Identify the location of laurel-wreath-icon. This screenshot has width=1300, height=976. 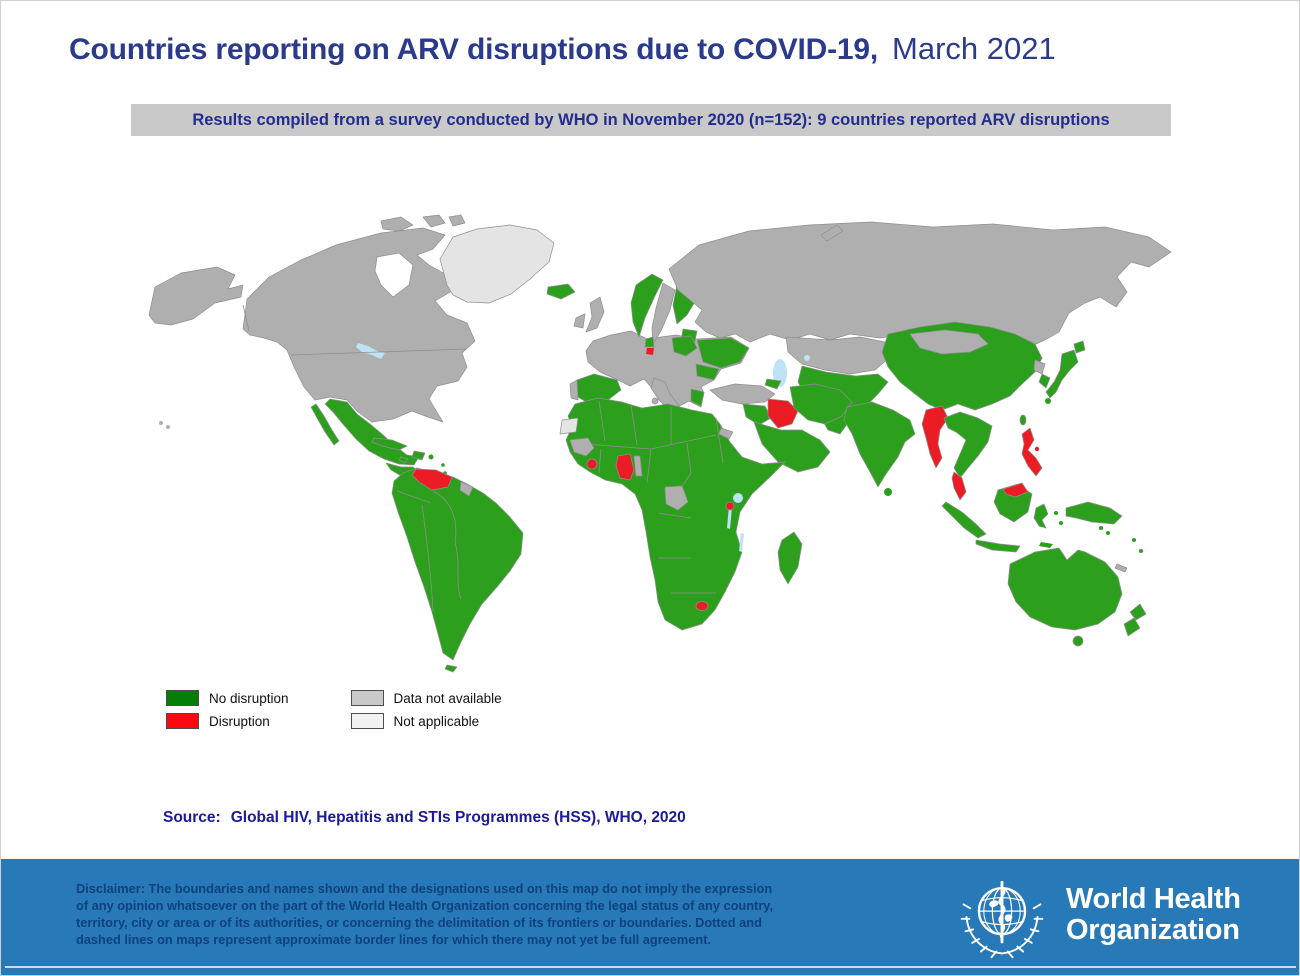
(1002, 931).